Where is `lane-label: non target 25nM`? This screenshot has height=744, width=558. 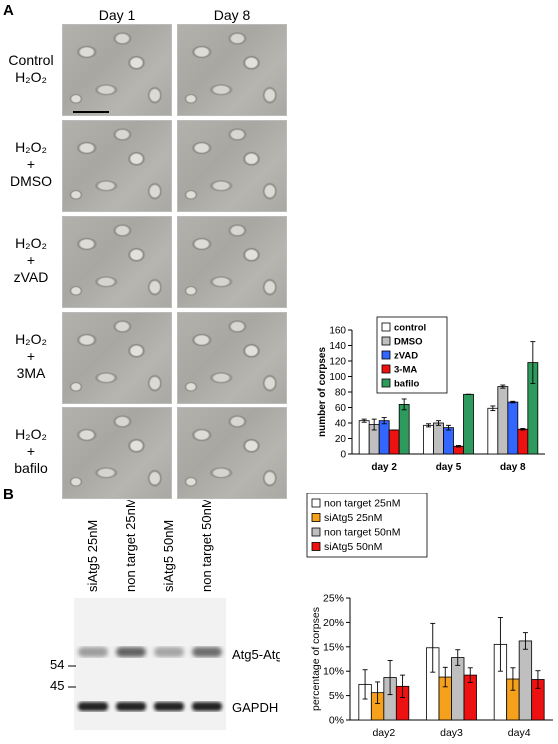
lane-label: non target 25nM is located at coordinates (130, 546).